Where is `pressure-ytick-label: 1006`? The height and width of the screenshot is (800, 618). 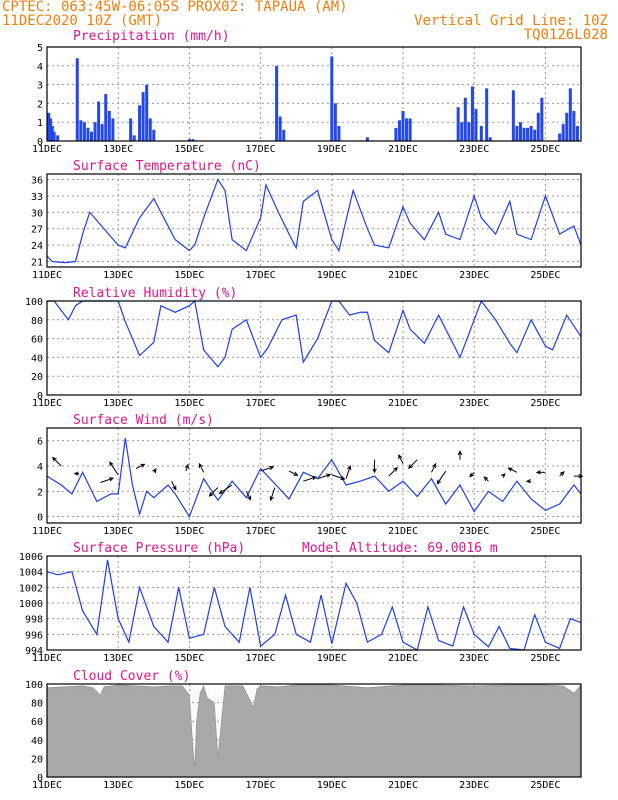 pressure-ytick-label: 1006 is located at coordinates (31, 557).